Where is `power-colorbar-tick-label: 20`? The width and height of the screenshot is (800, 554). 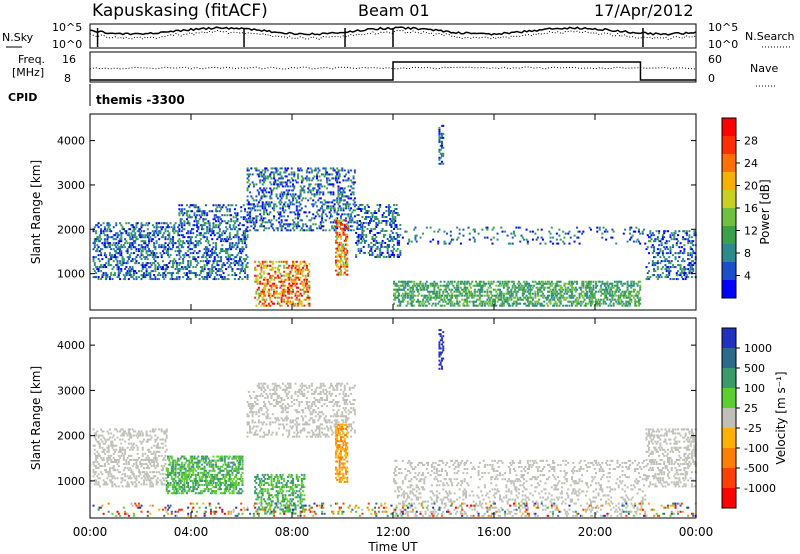
power-colorbar-tick-label: 20 is located at coordinates (751, 186).